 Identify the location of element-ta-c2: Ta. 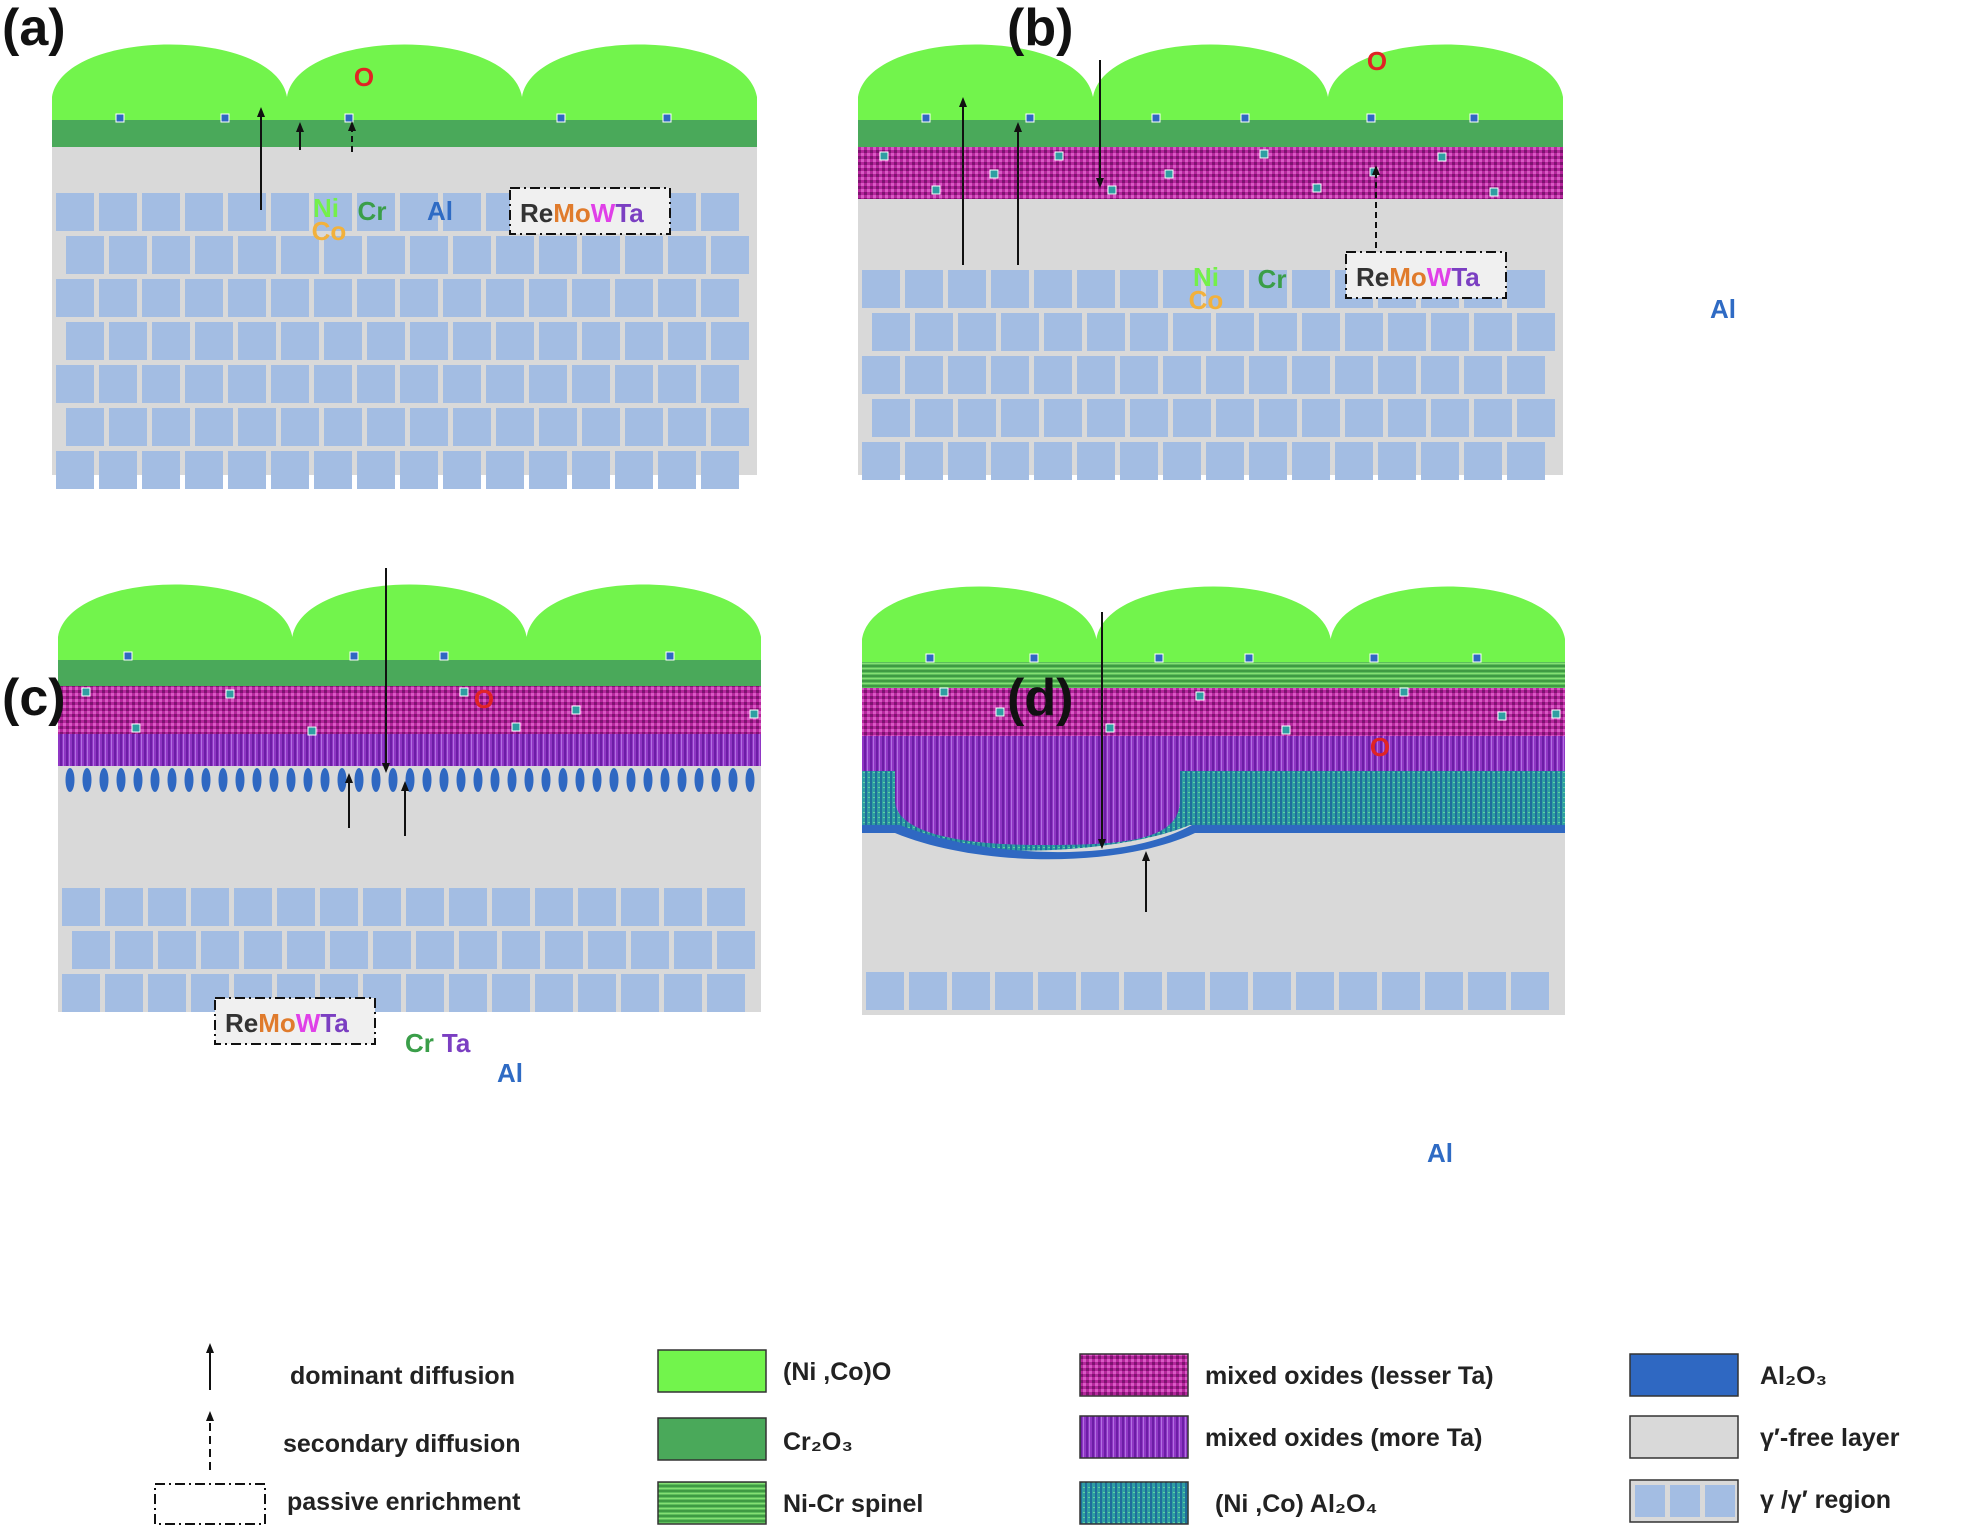
(334, 1023).